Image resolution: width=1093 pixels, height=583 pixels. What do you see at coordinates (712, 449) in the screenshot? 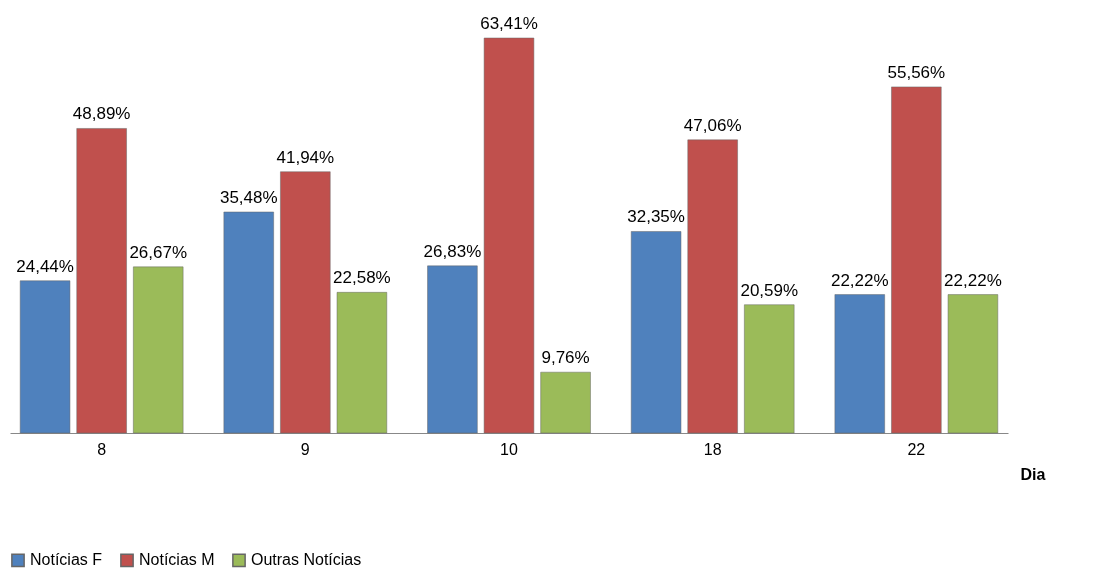
I see `x-tick-label: 18` at bounding box center [712, 449].